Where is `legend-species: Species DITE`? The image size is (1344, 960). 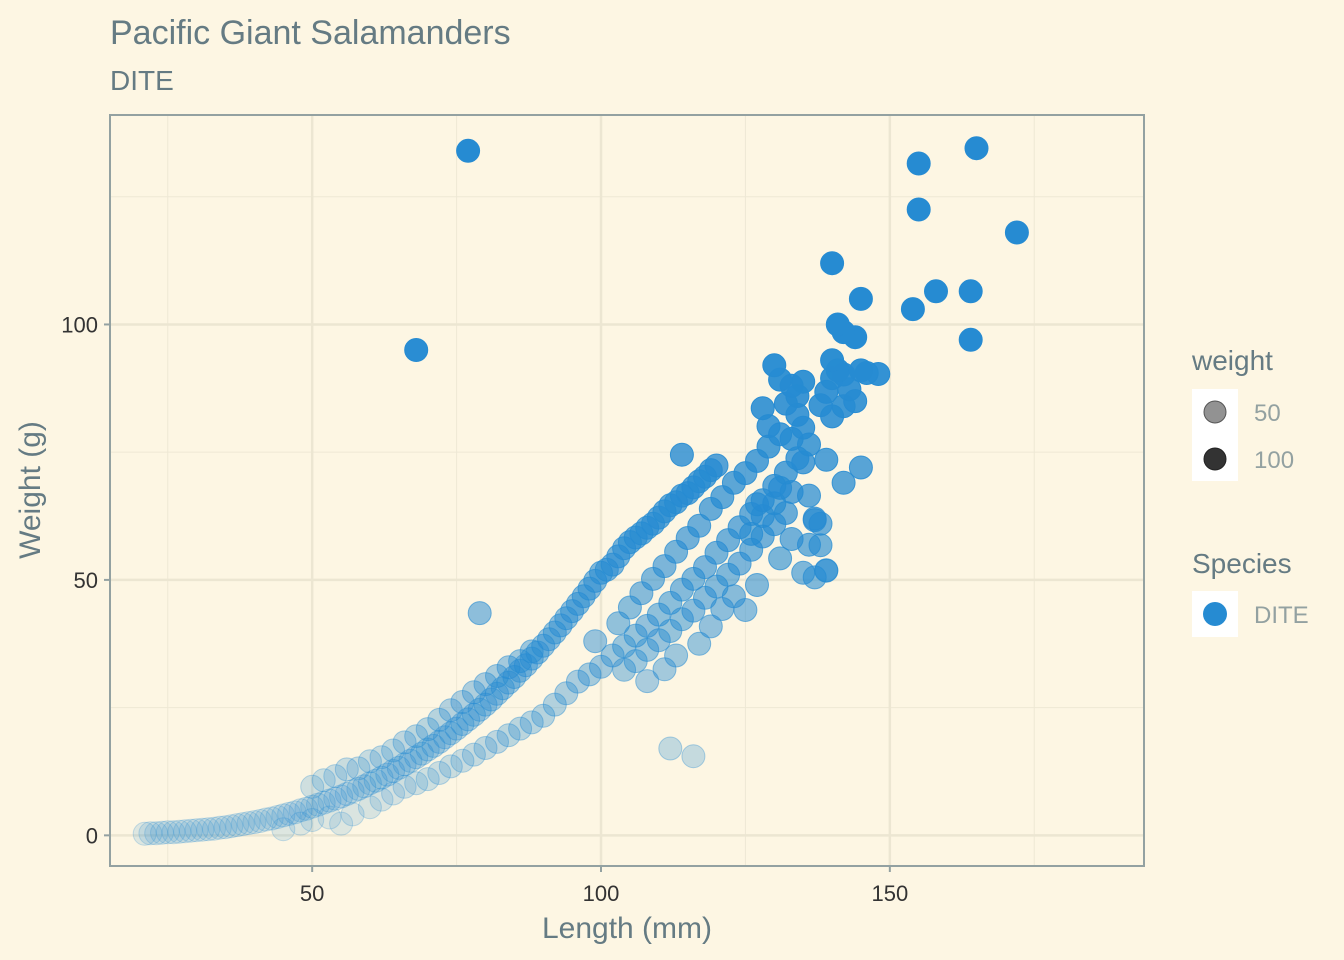 legend-species: Species DITE is located at coordinates (1250, 592).